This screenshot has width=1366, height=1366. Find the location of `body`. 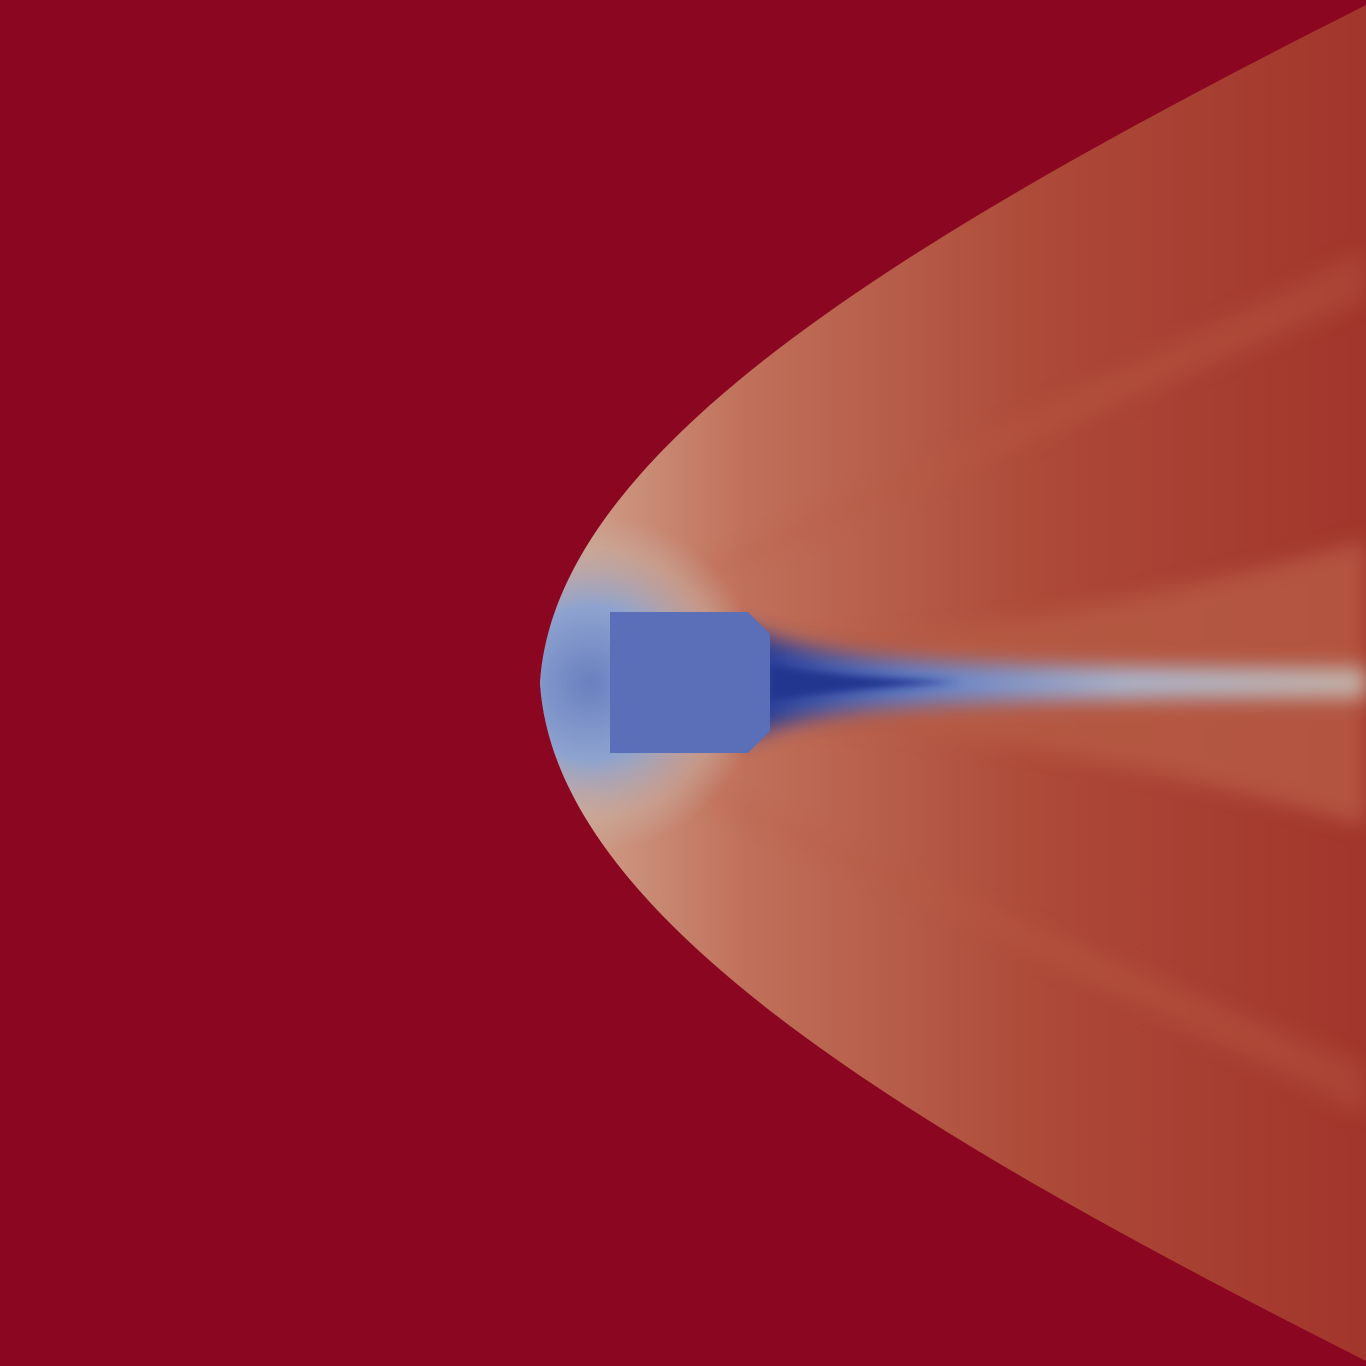

body is located at coordinates (690, 682).